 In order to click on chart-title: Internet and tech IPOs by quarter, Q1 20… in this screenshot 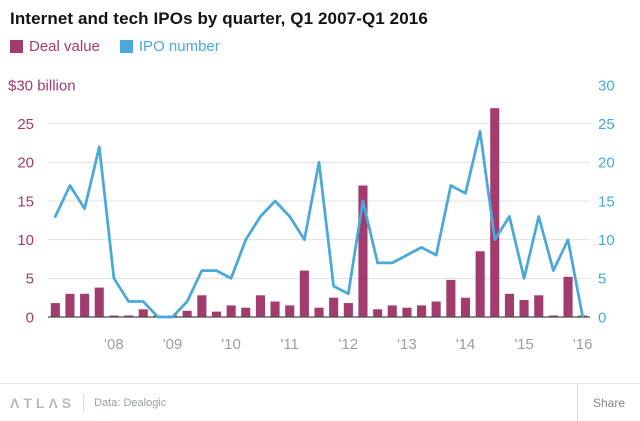, I will do `click(219, 18)`.